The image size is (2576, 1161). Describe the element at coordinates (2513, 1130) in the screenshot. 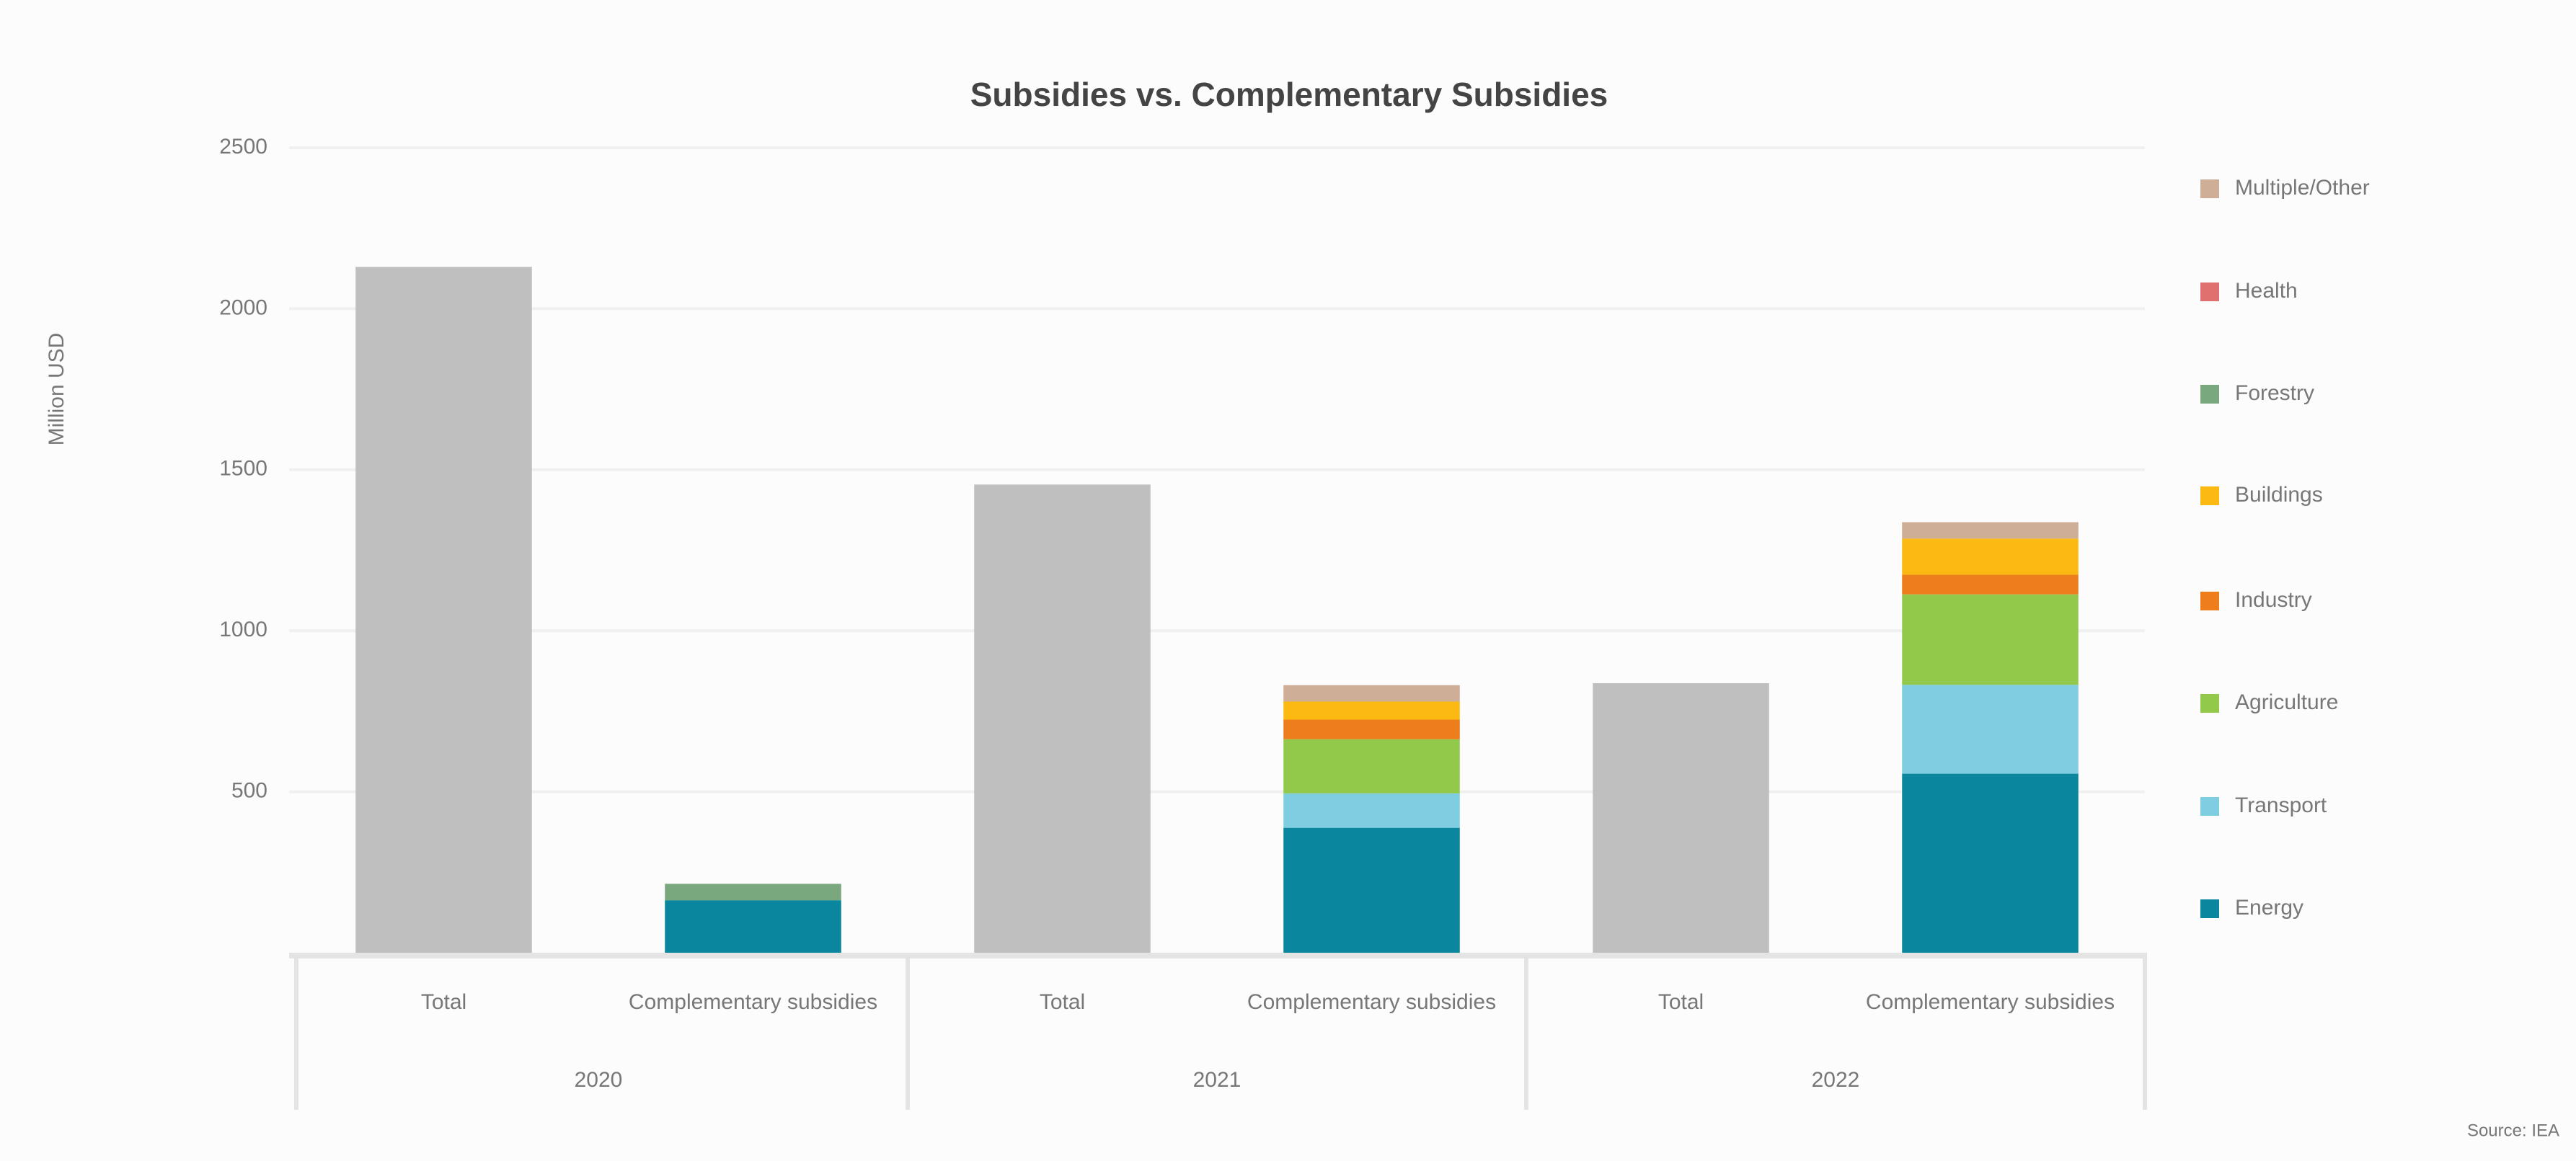

I see `source-note: Source: IEA` at that location.